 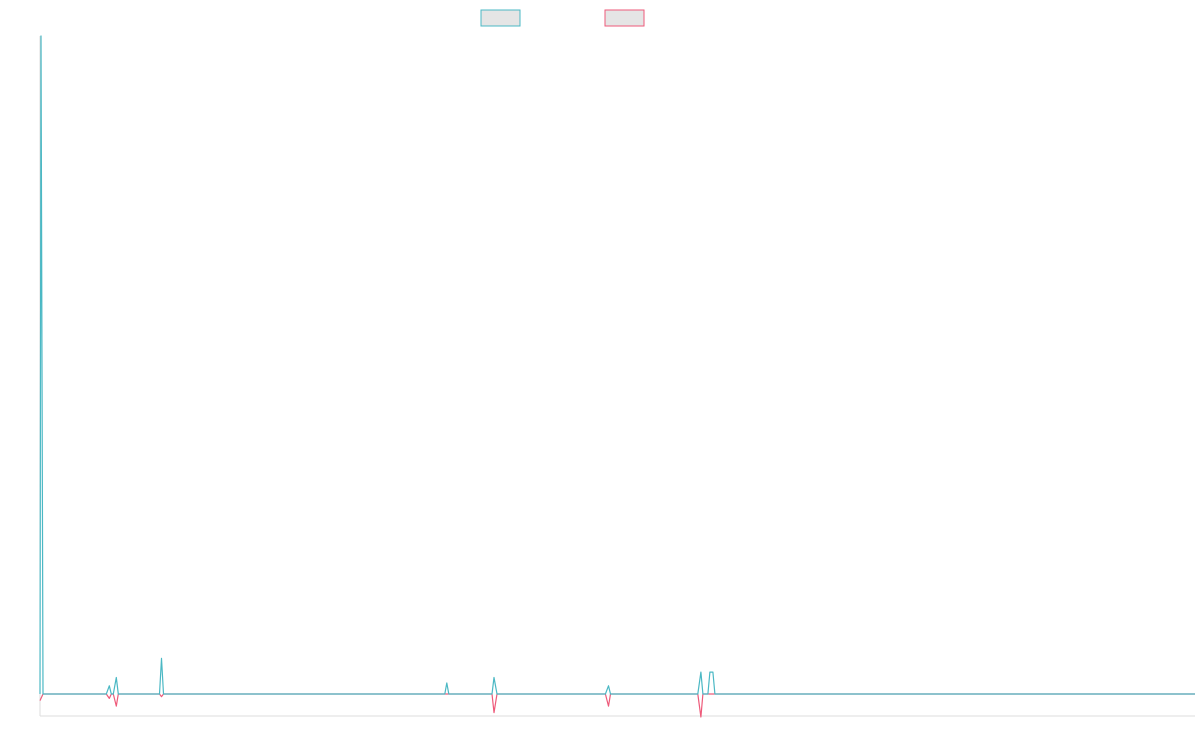 What do you see at coordinates (617, 705) in the screenshot?
I see `series-line-b` at bounding box center [617, 705].